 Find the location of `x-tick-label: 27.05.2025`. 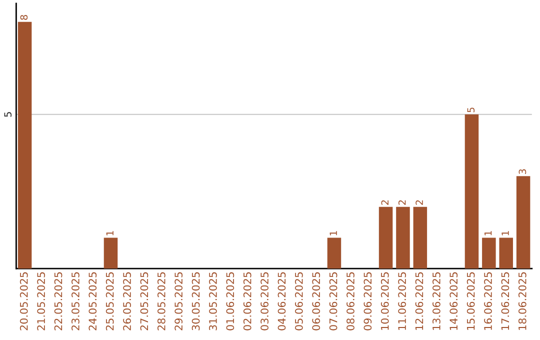

x-tick-label: 27.05.2025 is located at coordinates (144, 301).